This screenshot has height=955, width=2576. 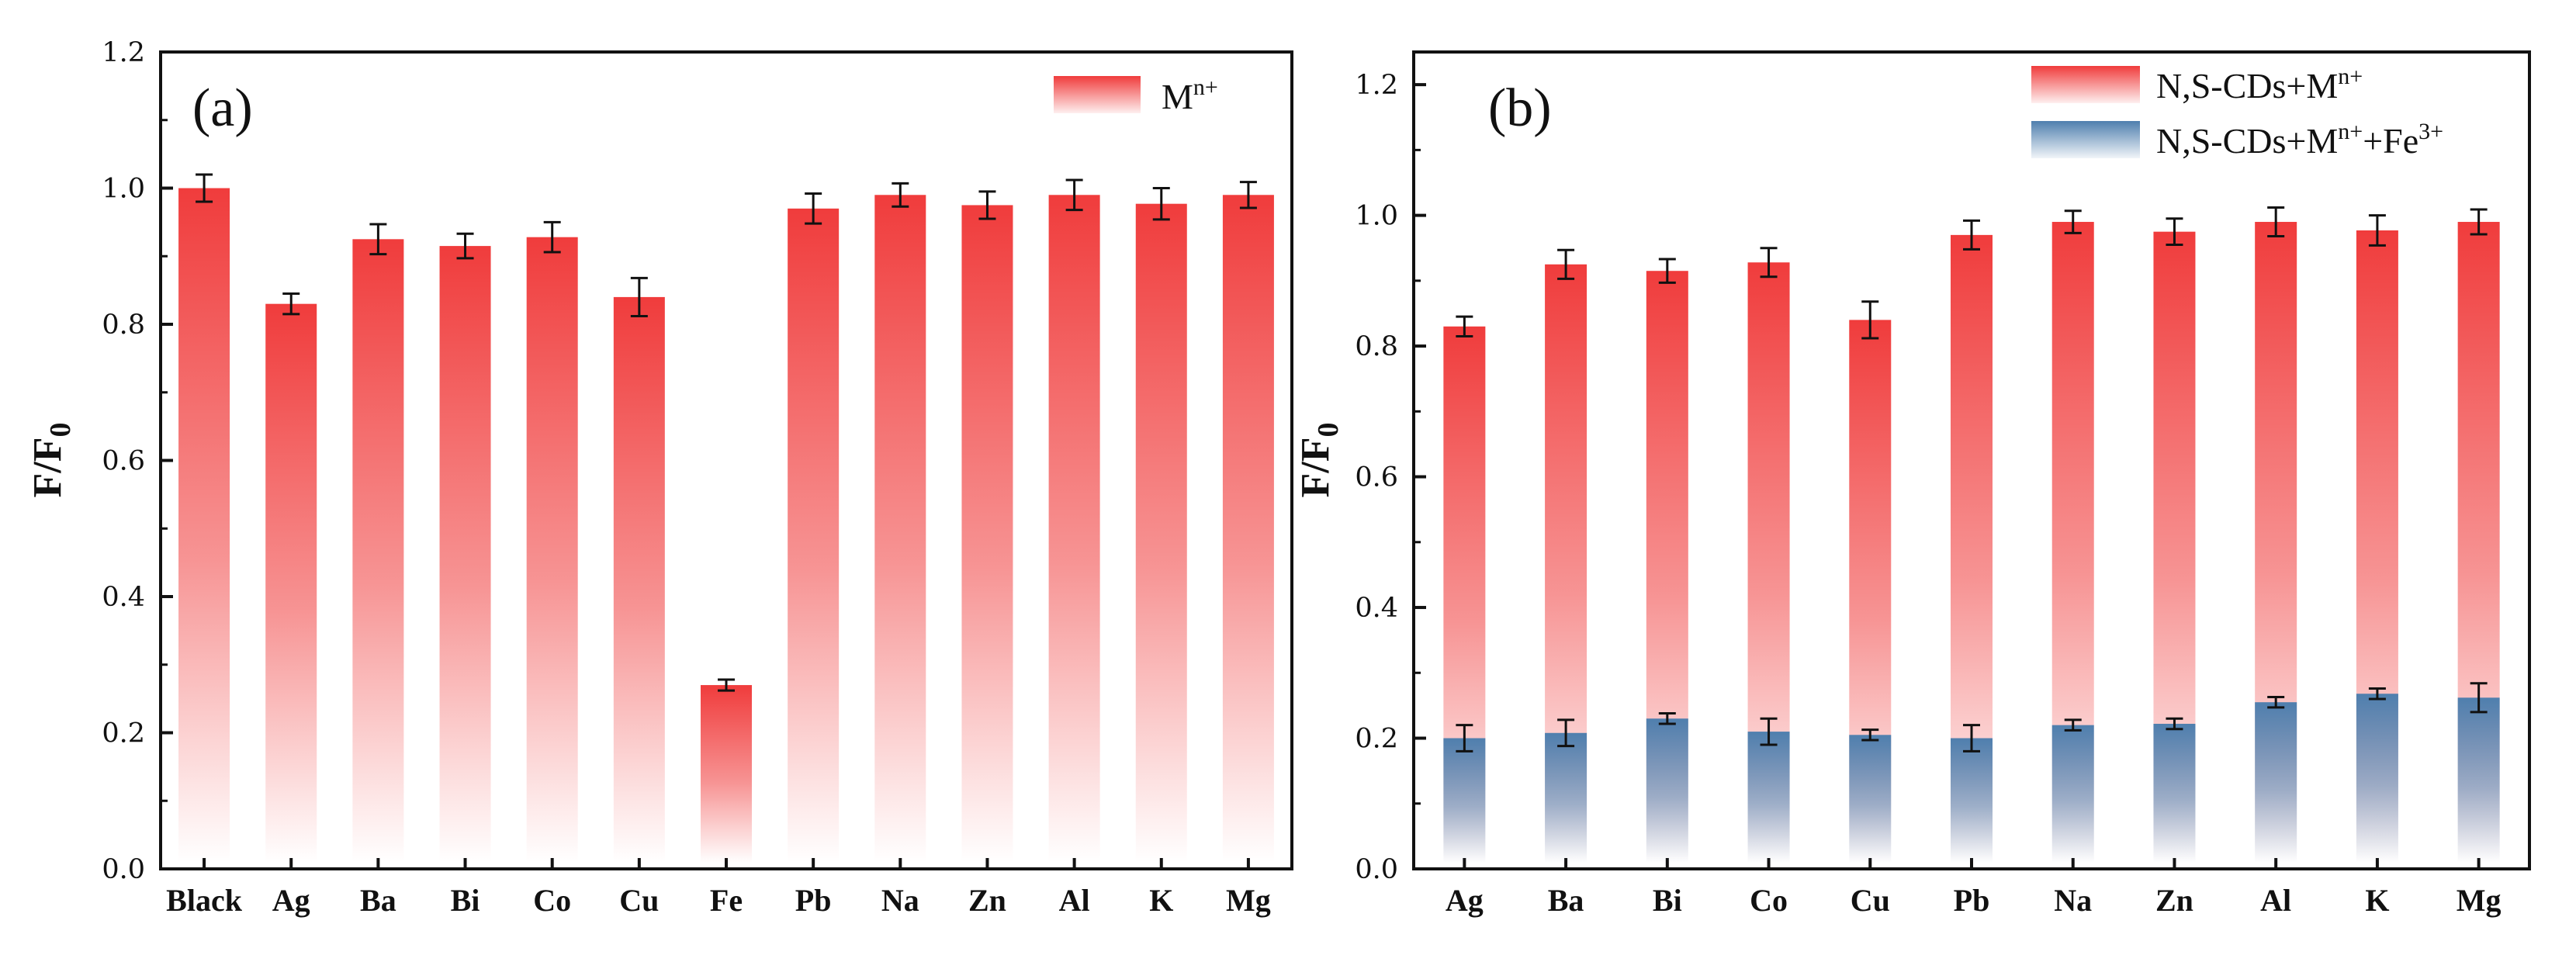 I want to click on panel-label-a: (a), so click(x=223, y=108).